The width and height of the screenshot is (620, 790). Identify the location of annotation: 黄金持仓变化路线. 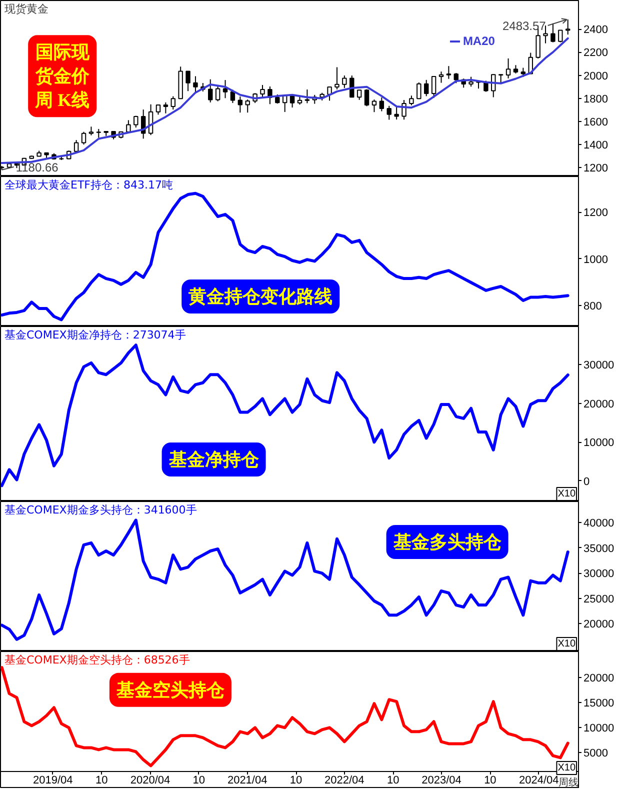
(260, 296).